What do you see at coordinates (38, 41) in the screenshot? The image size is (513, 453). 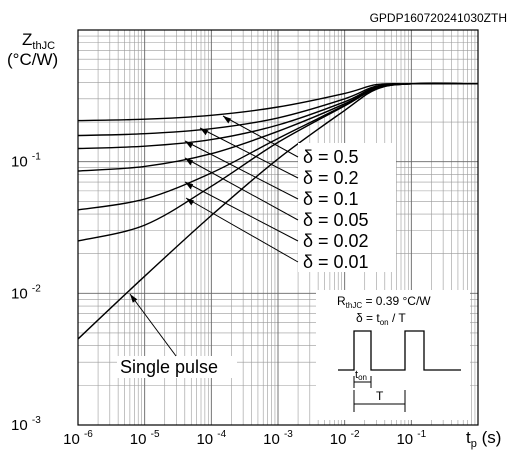 I see `y-axis-title: ZthJC` at bounding box center [38, 41].